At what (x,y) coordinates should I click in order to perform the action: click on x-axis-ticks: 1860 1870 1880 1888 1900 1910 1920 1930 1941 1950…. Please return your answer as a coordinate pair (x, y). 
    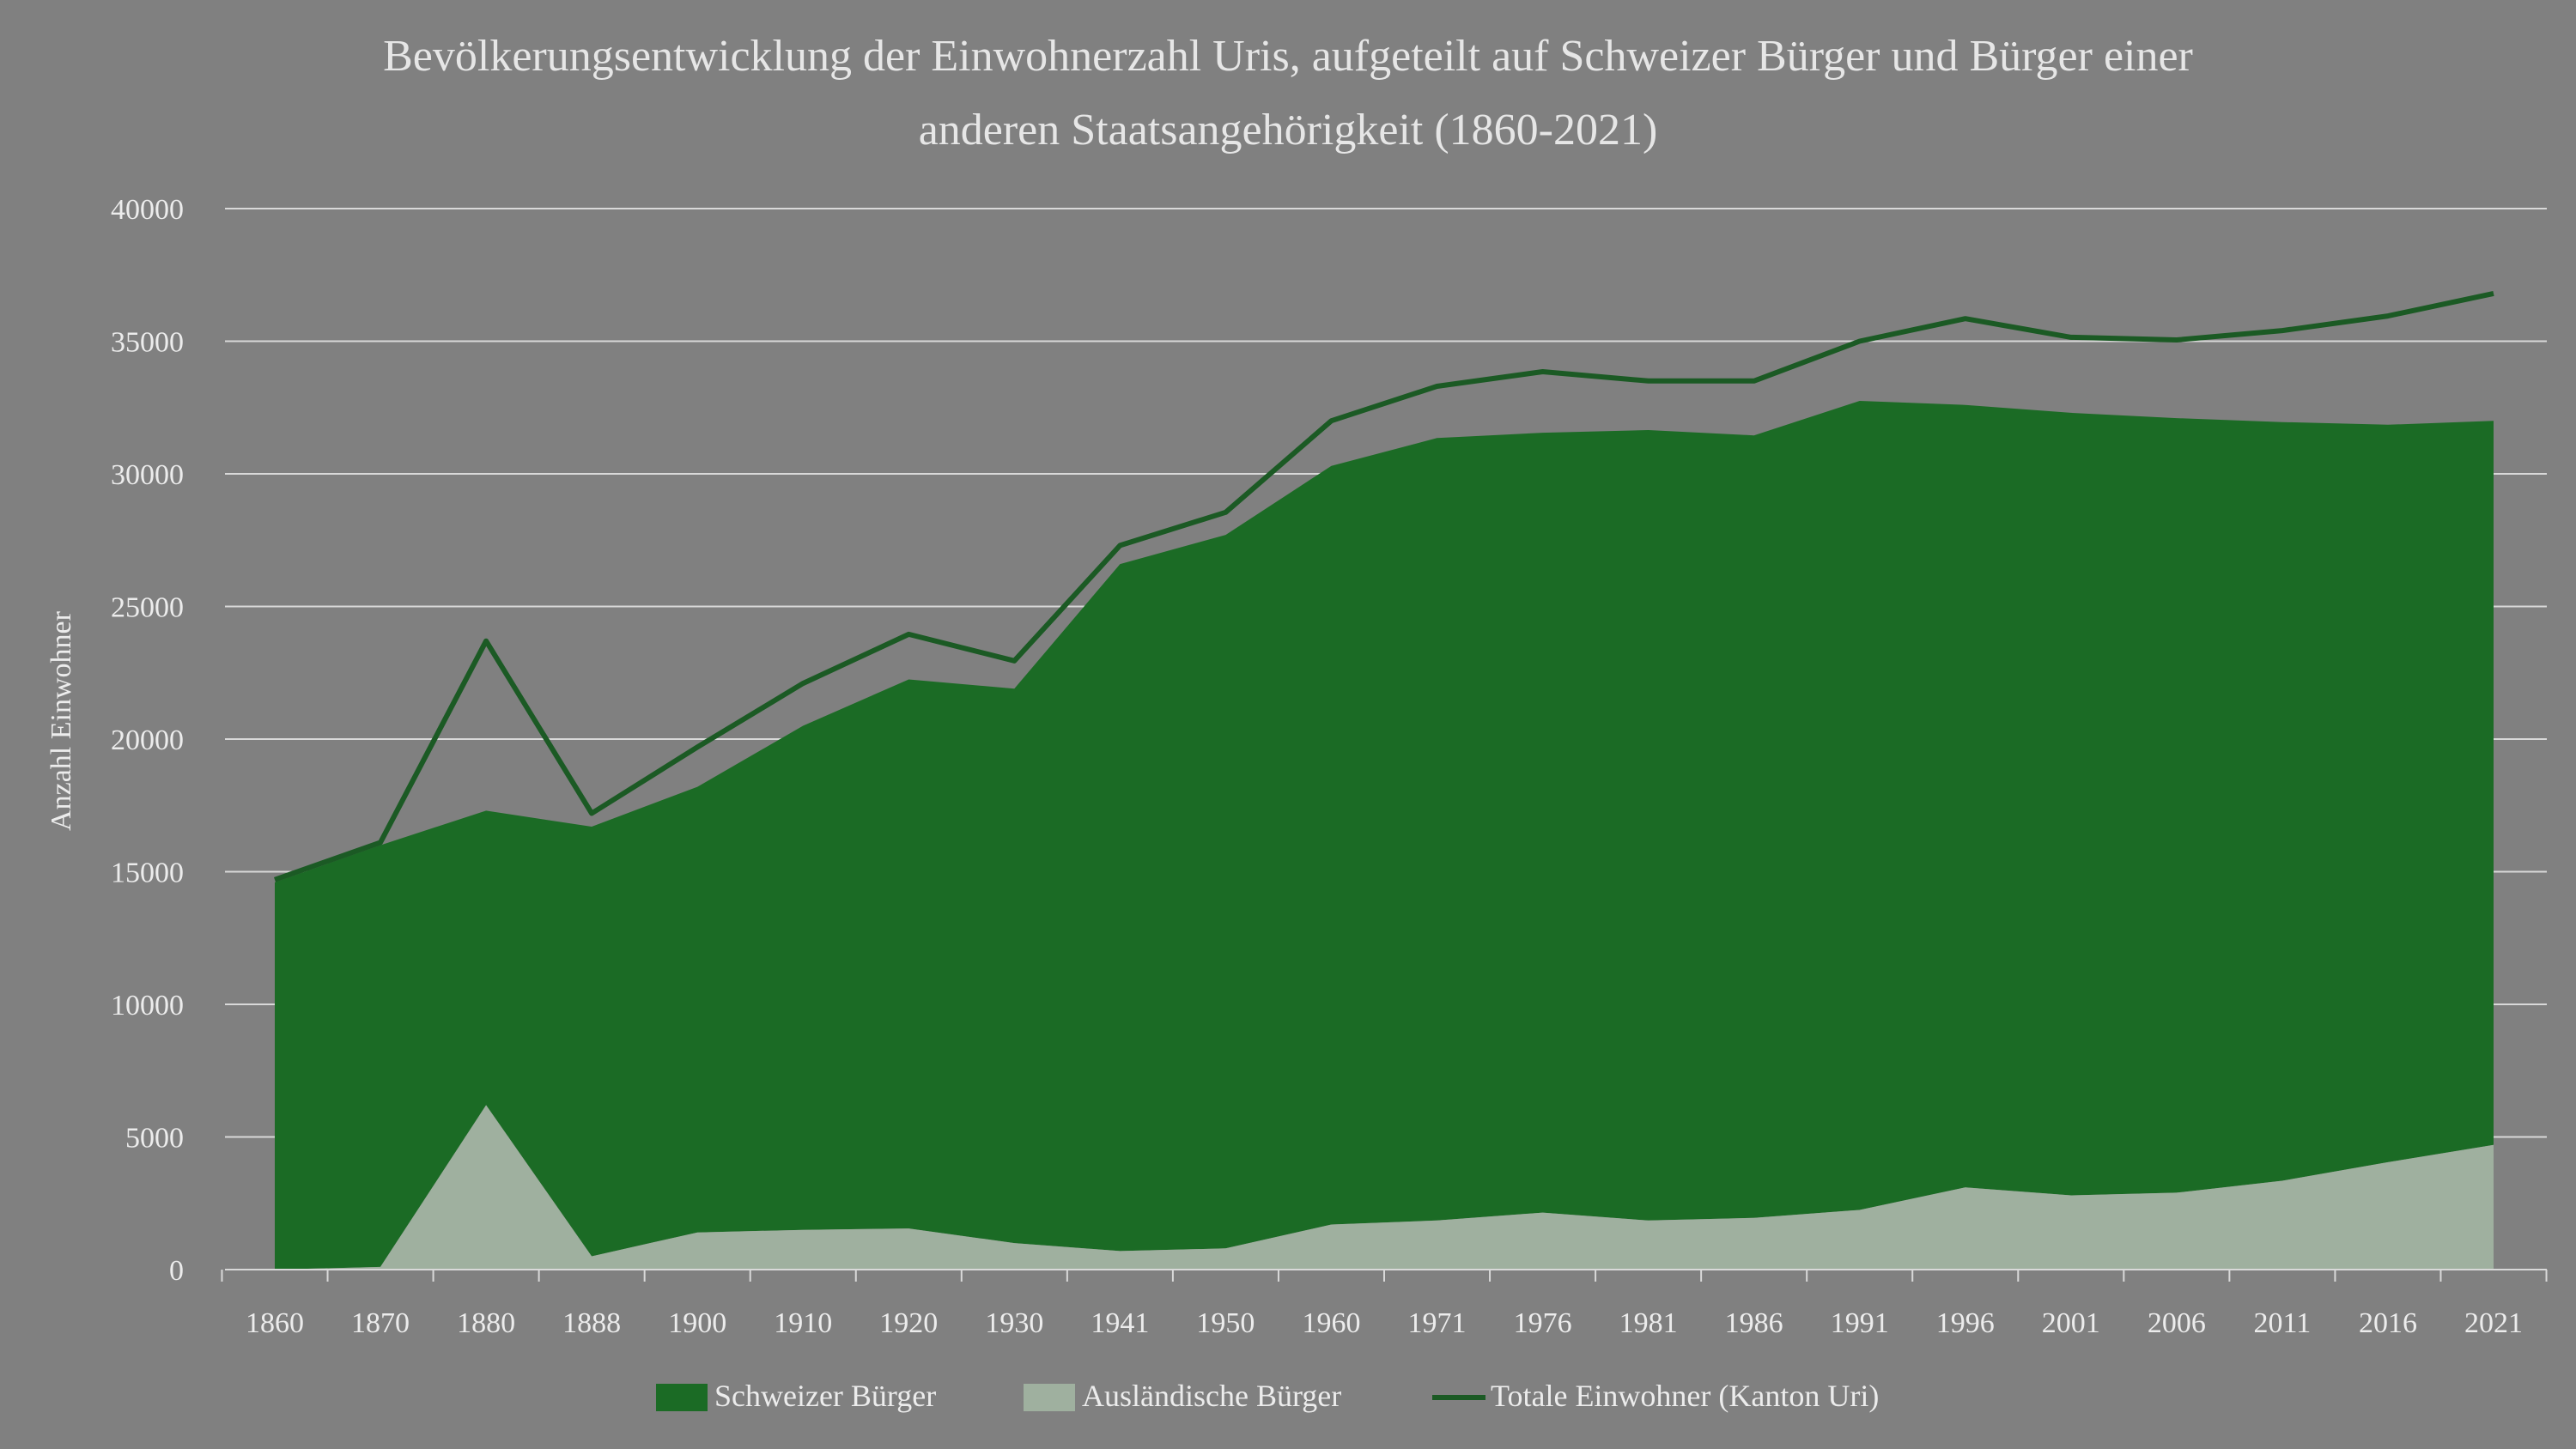
    Looking at the image, I should click on (1385, 1323).